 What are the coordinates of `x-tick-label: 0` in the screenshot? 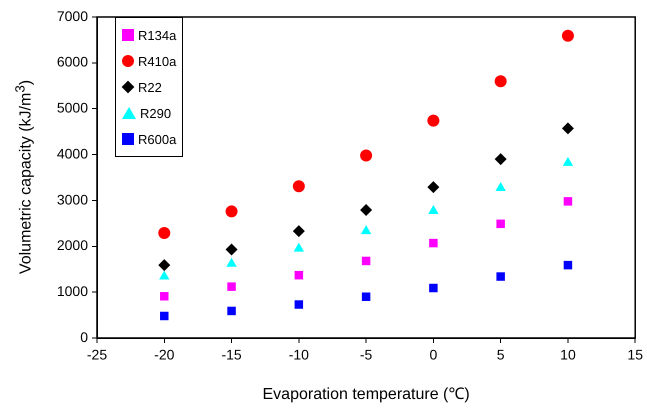 It's located at (433, 354).